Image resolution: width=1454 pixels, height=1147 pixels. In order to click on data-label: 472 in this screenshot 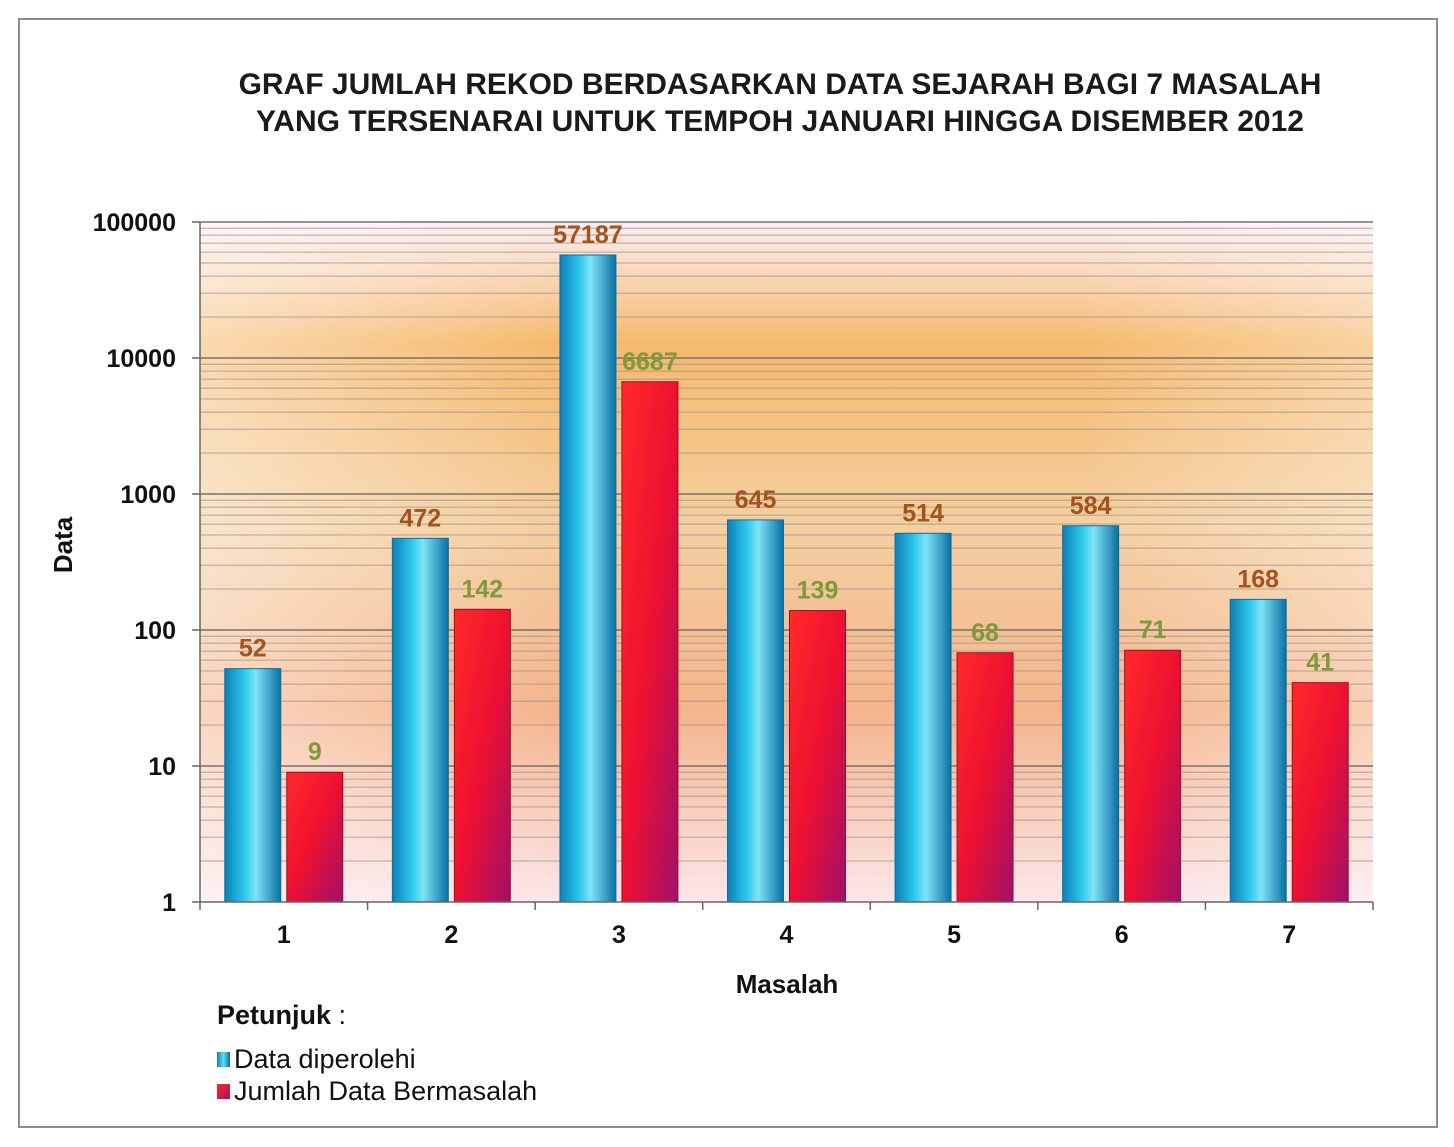, I will do `click(420, 518)`.